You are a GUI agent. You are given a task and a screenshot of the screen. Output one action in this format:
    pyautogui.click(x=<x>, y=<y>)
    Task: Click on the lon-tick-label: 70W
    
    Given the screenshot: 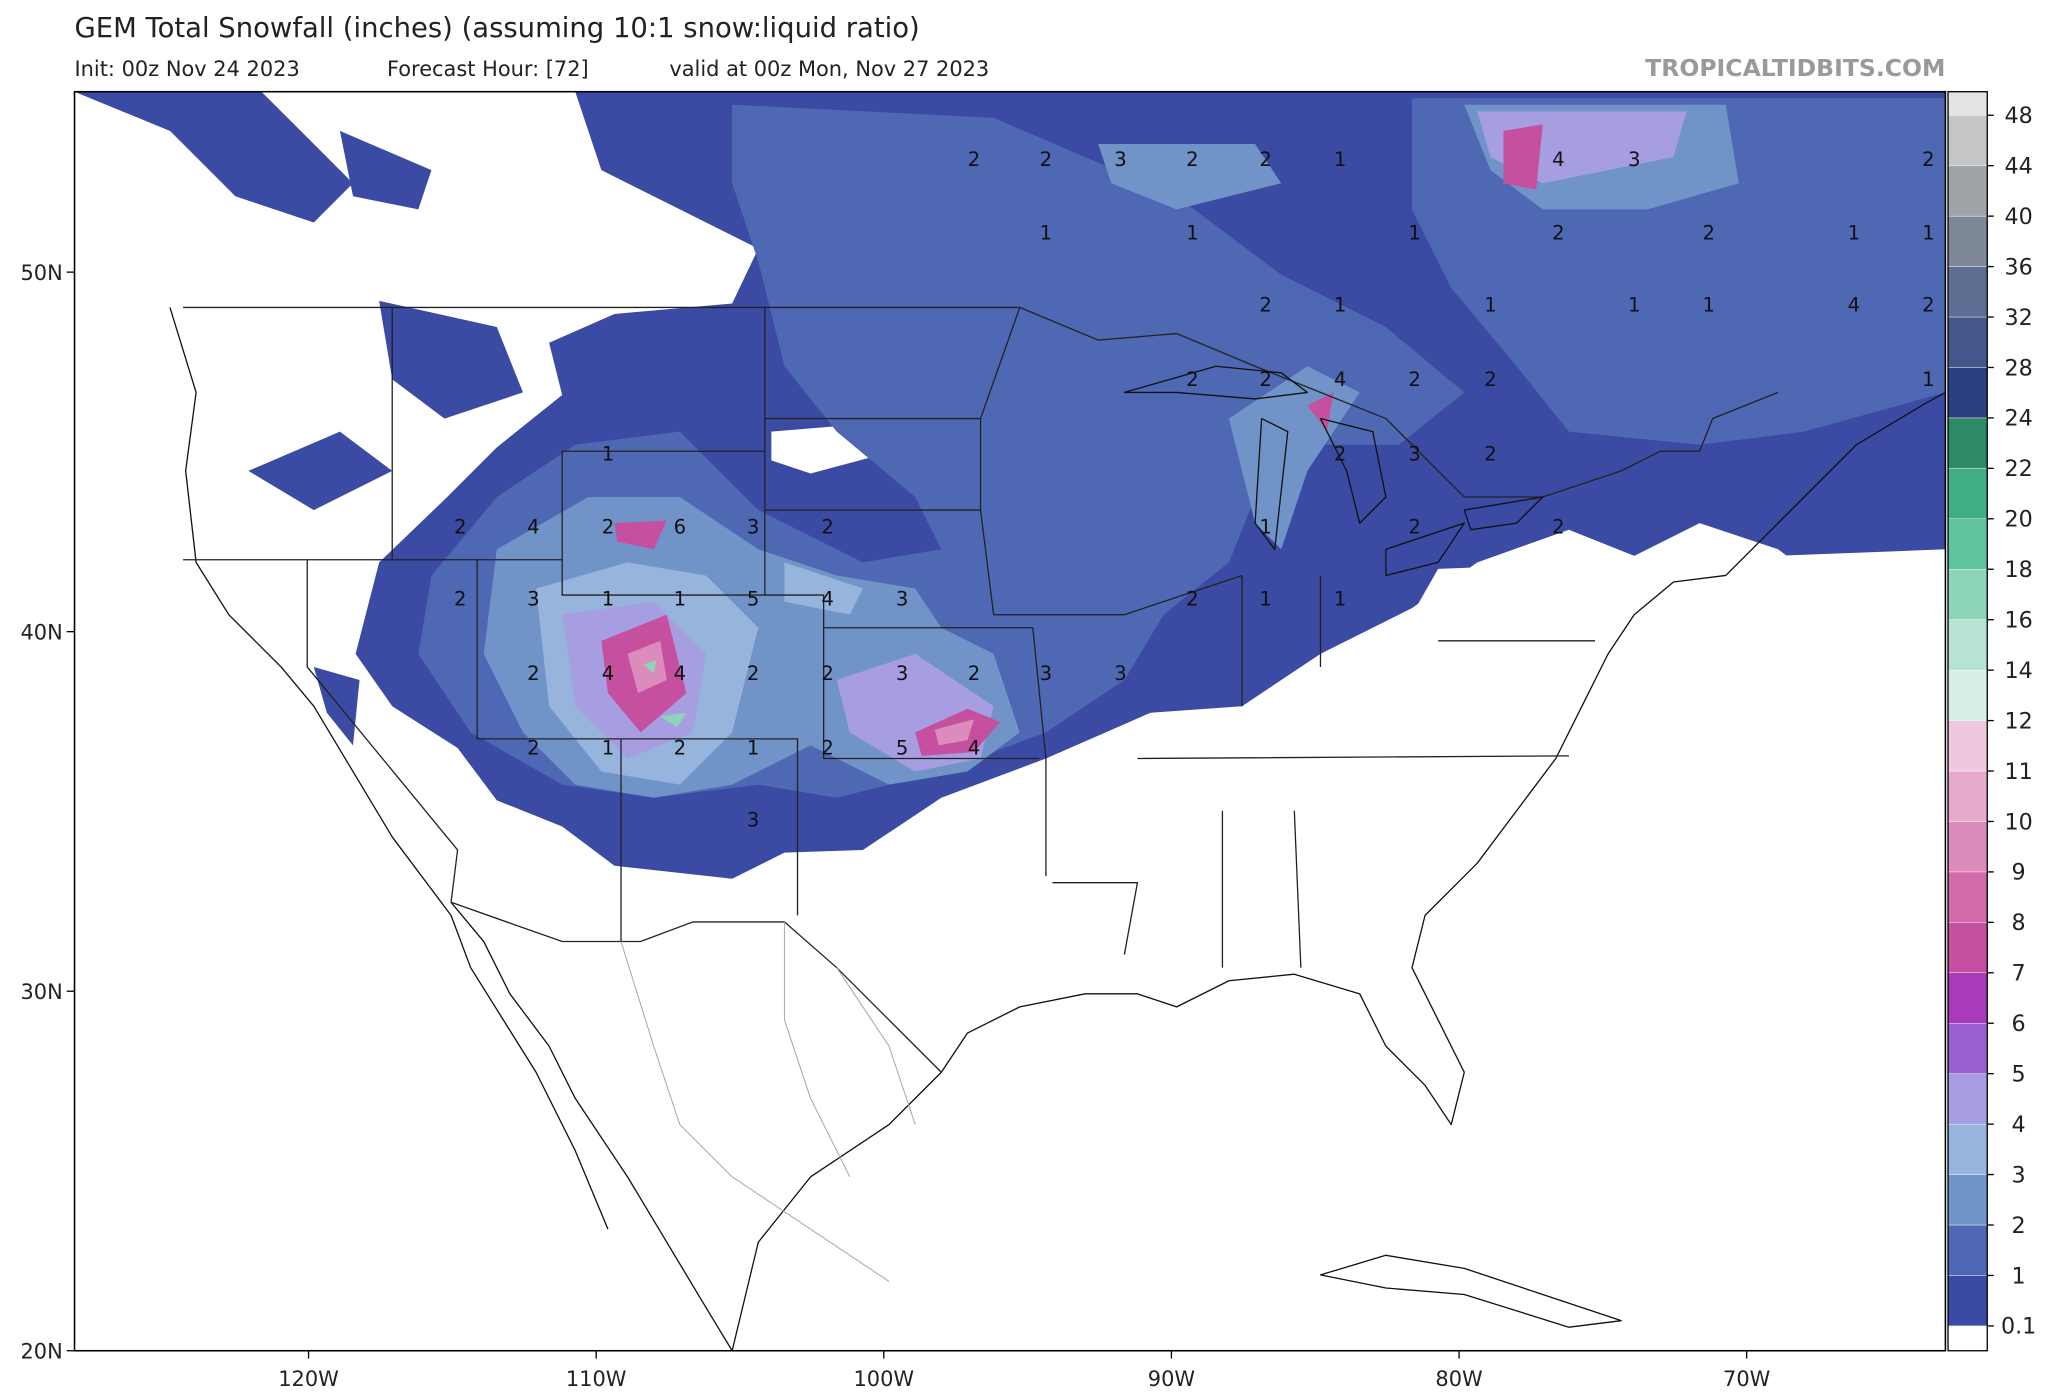 What is the action you would take?
    pyautogui.click(x=1746, y=1379)
    